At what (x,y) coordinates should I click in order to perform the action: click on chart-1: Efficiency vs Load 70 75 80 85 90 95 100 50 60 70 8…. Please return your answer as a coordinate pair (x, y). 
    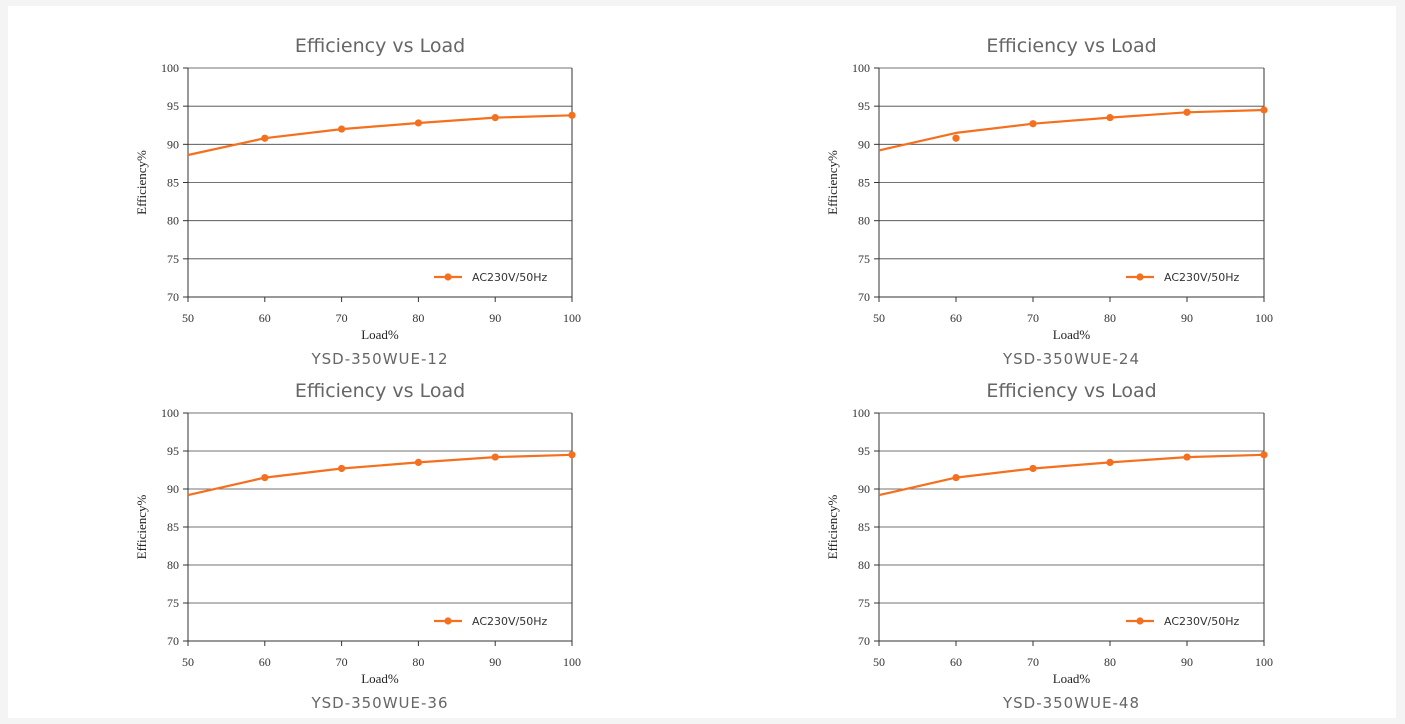
    Looking at the image, I should click on (357, 201).